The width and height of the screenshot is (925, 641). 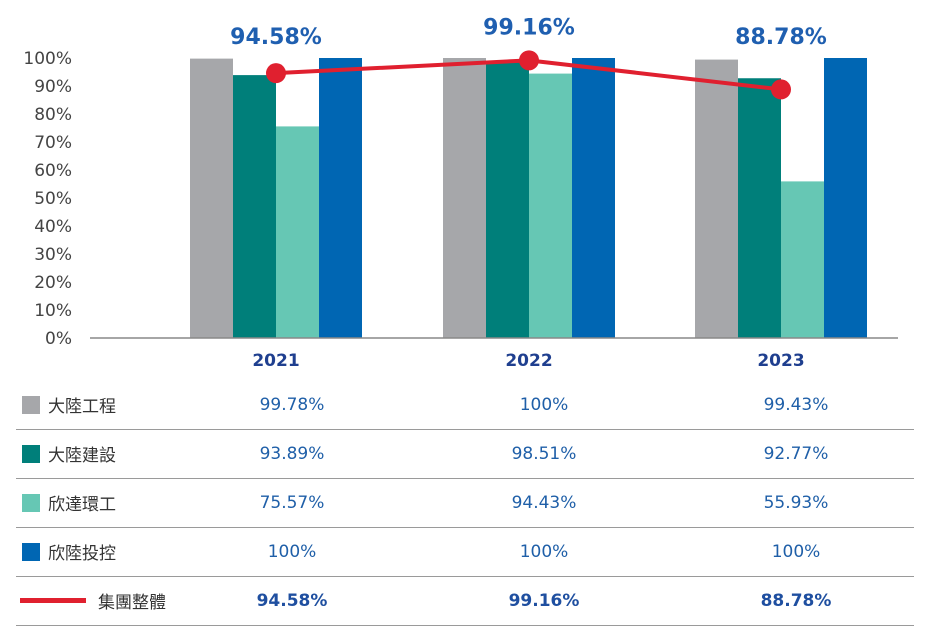 What do you see at coordinates (292, 502) in the screenshot?
I see `table-cell: 75.57%` at bounding box center [292, 502].